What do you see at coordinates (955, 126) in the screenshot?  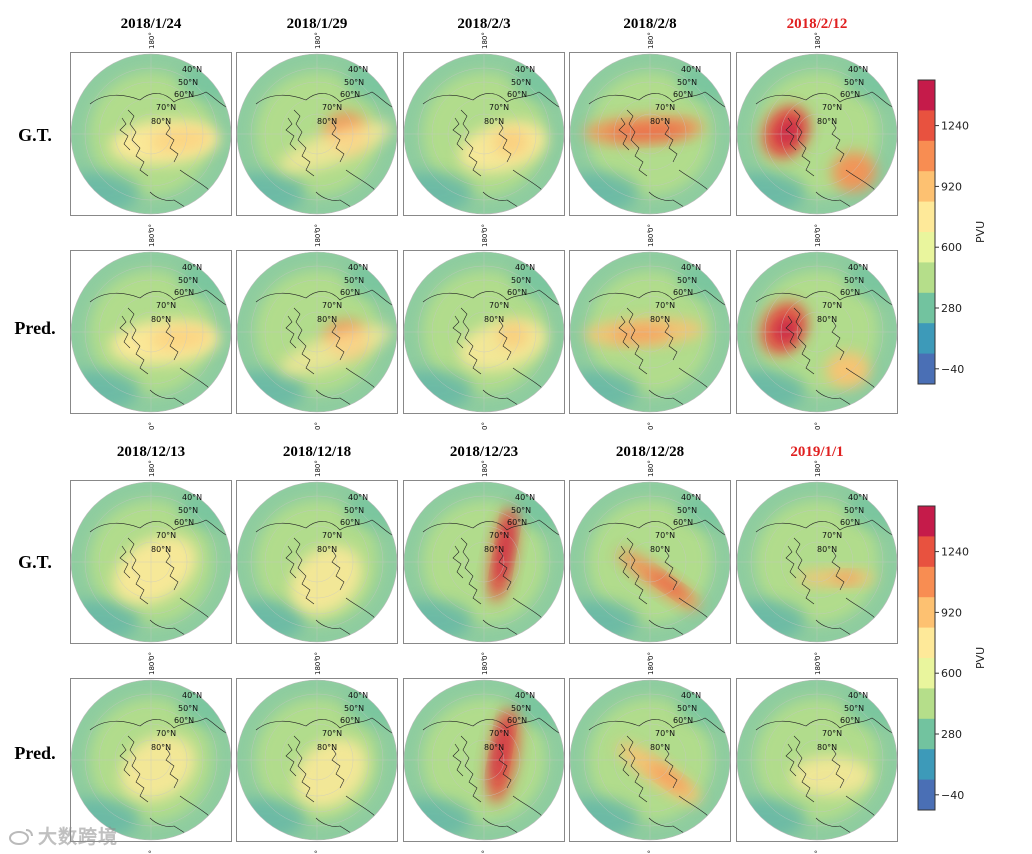 I see `colorbar-tick-label: 1240` at bounding box center [955, 126].